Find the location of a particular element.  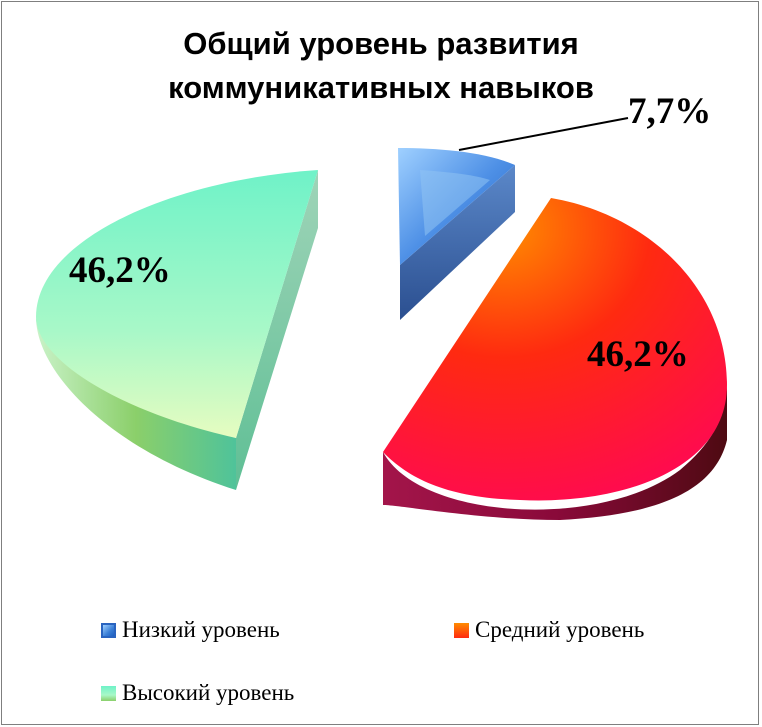

slice-low-side is located at coordinates (457, 242).